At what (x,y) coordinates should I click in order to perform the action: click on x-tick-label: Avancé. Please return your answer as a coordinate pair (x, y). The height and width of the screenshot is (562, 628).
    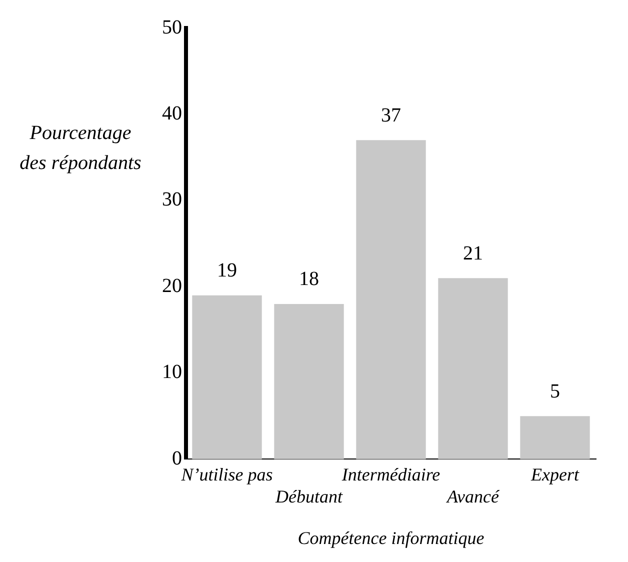
    Looking at the image, I should click on (473, 496).